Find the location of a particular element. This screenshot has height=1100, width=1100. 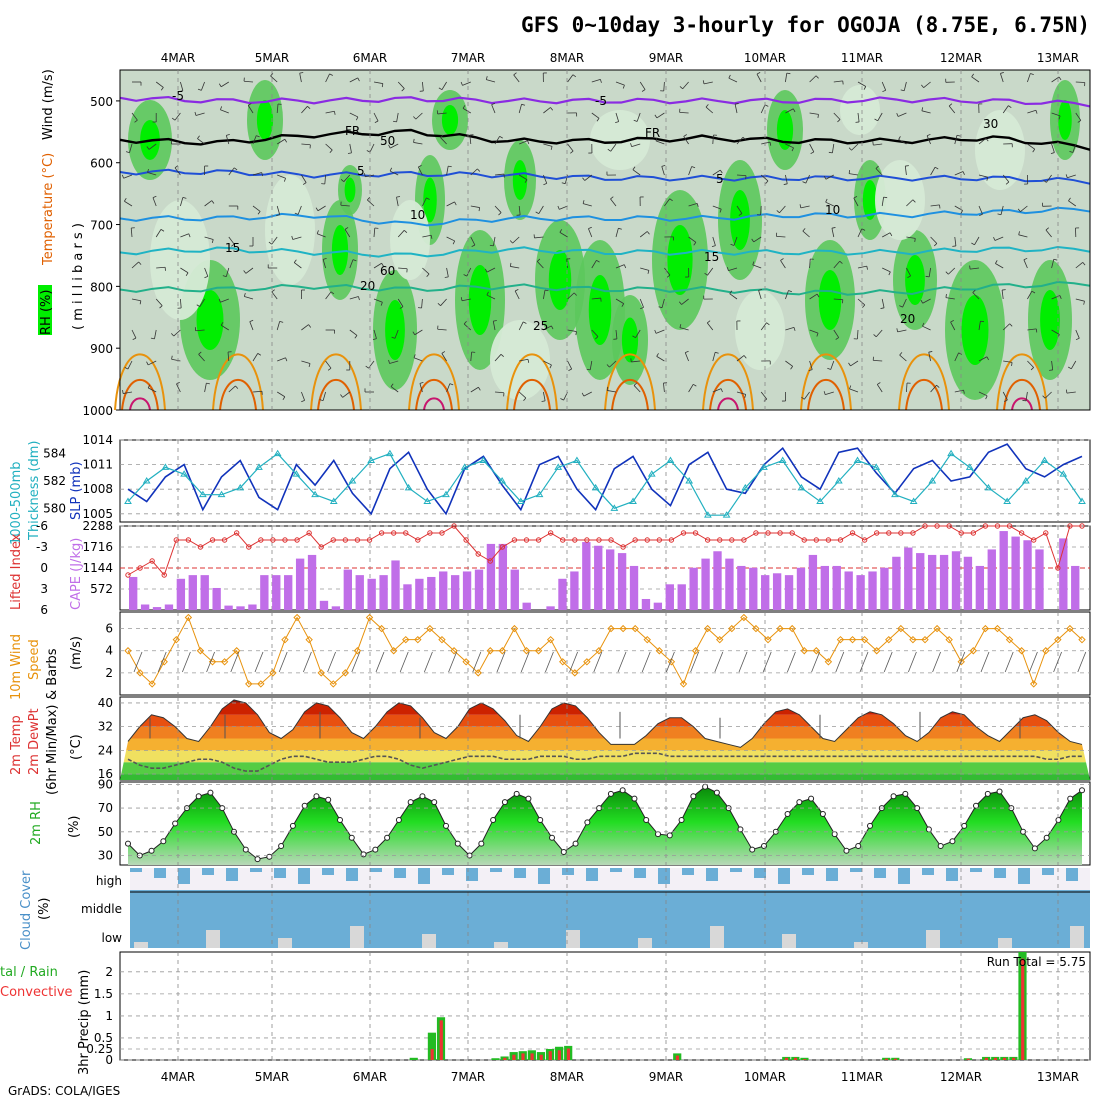

wind10m-label: 10m Wind is located at coordinates (16, 667).